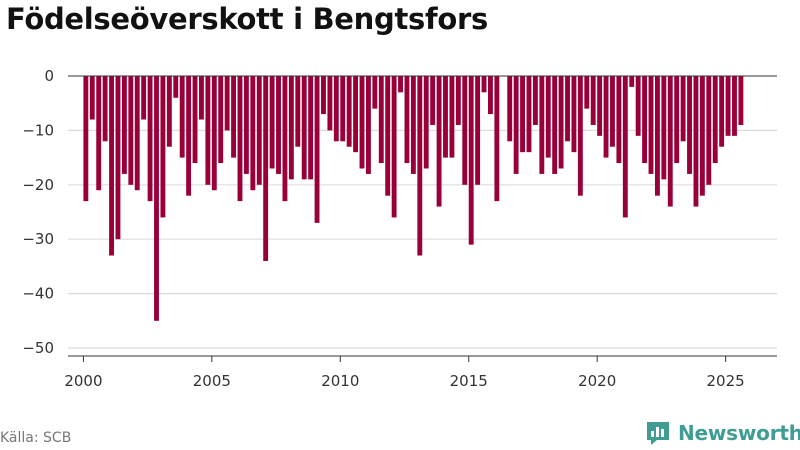  Describe the element at coordinates (38, 185) in the screenshot. I see `y-tick-label: −20` at that location.